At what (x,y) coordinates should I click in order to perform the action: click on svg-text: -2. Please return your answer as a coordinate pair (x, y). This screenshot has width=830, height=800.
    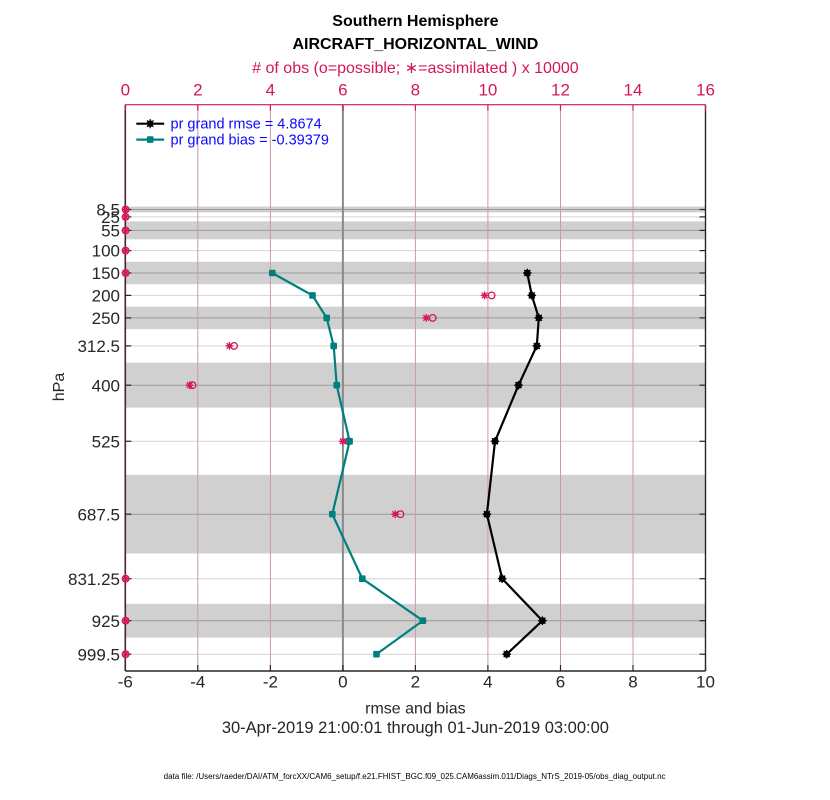
    Looking at the image, I should click on (270, 682).